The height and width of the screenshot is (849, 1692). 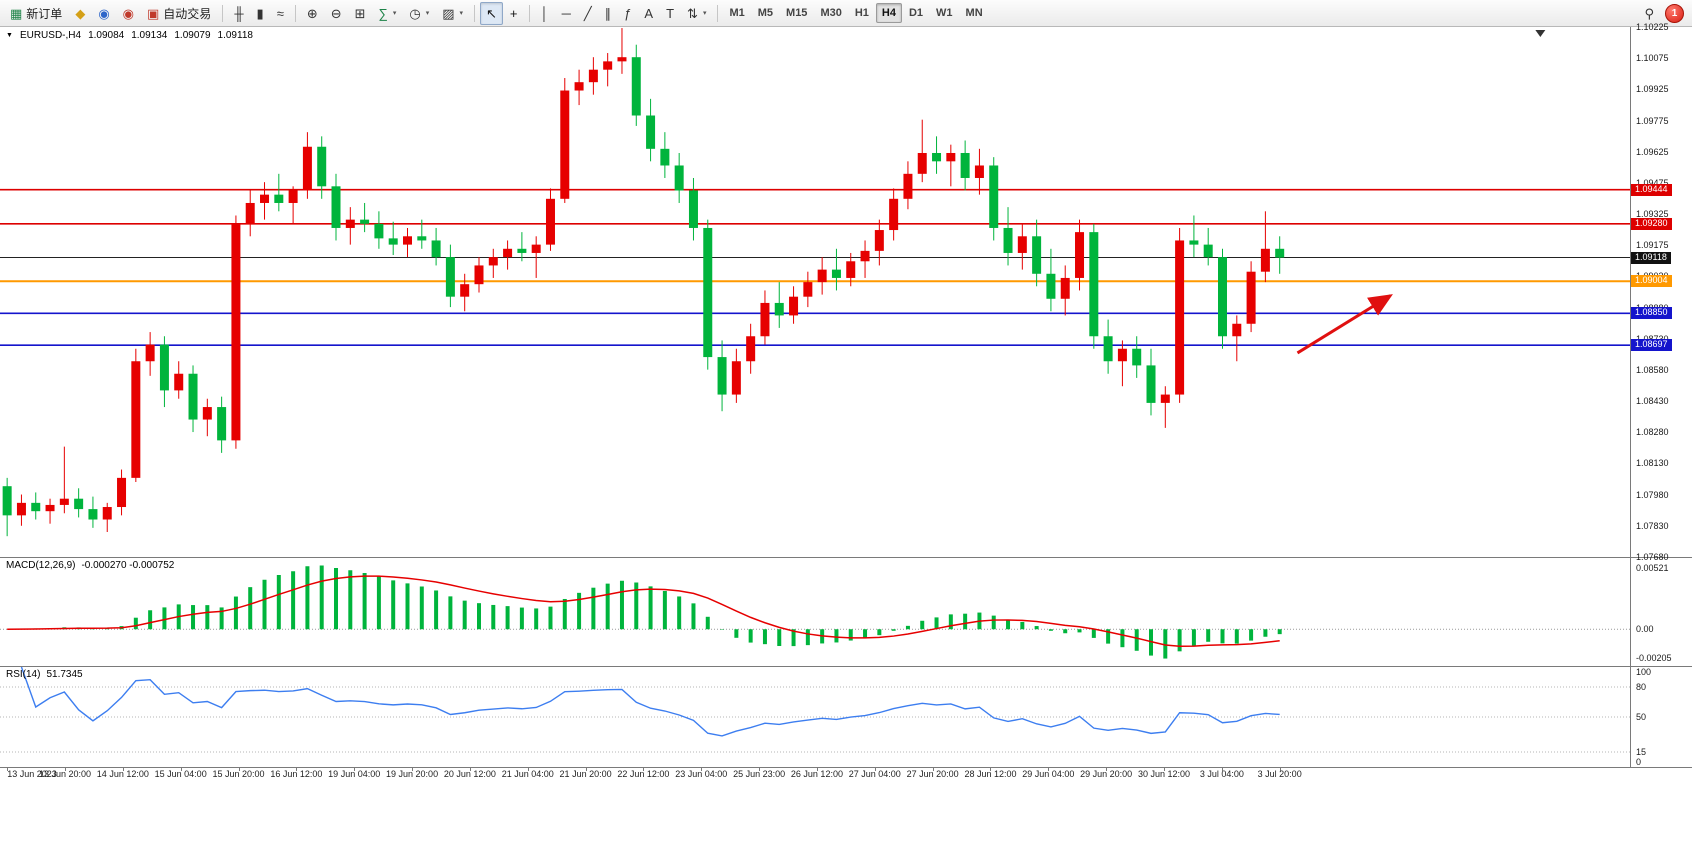 I want to click on price-tick-label: 1.09475, so click(x=1652, y=183).